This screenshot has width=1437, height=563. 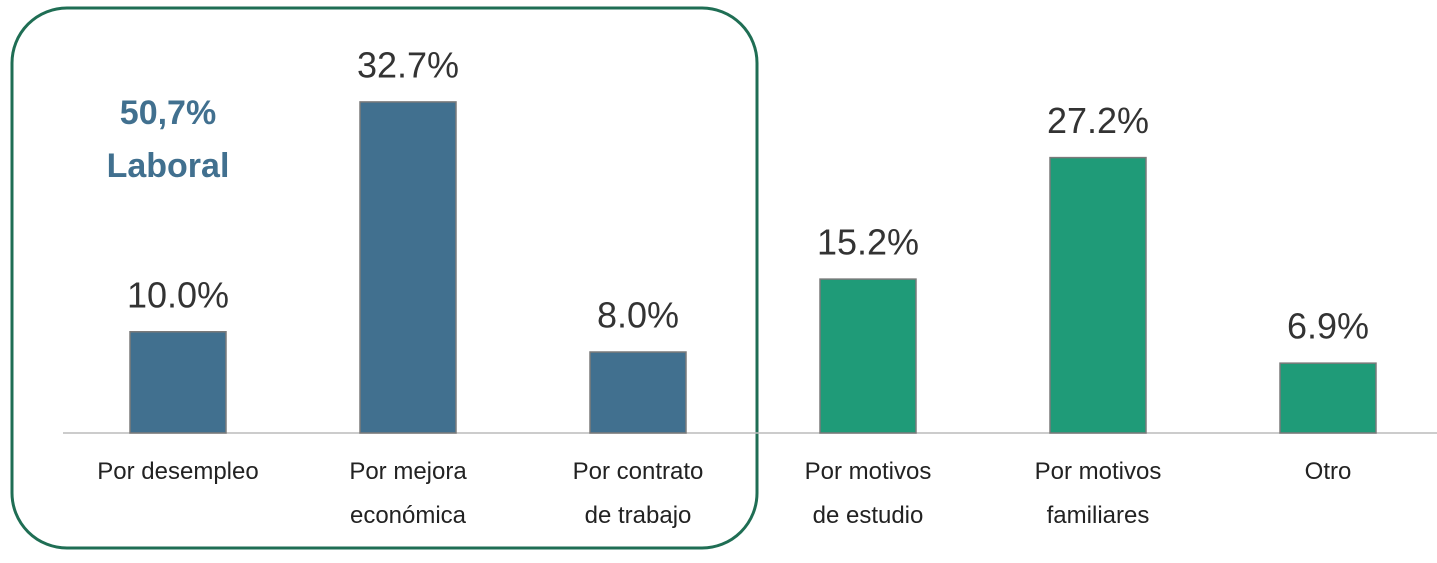 What do you see at coordinates (868, 242) in the screenshot?
I see `value-label: 15.2%` at bounding box center [868, 242].